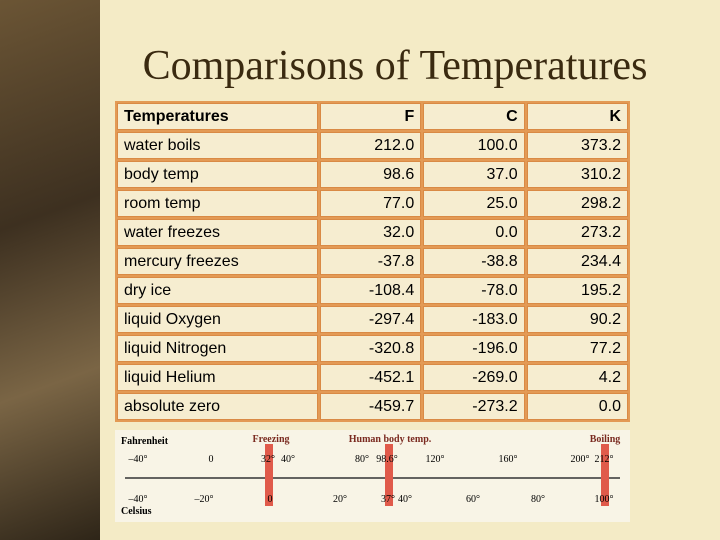 The height and width of the screenshot is (540, 720). I want to click on celsius-tick: 40°, so click(405, 499).